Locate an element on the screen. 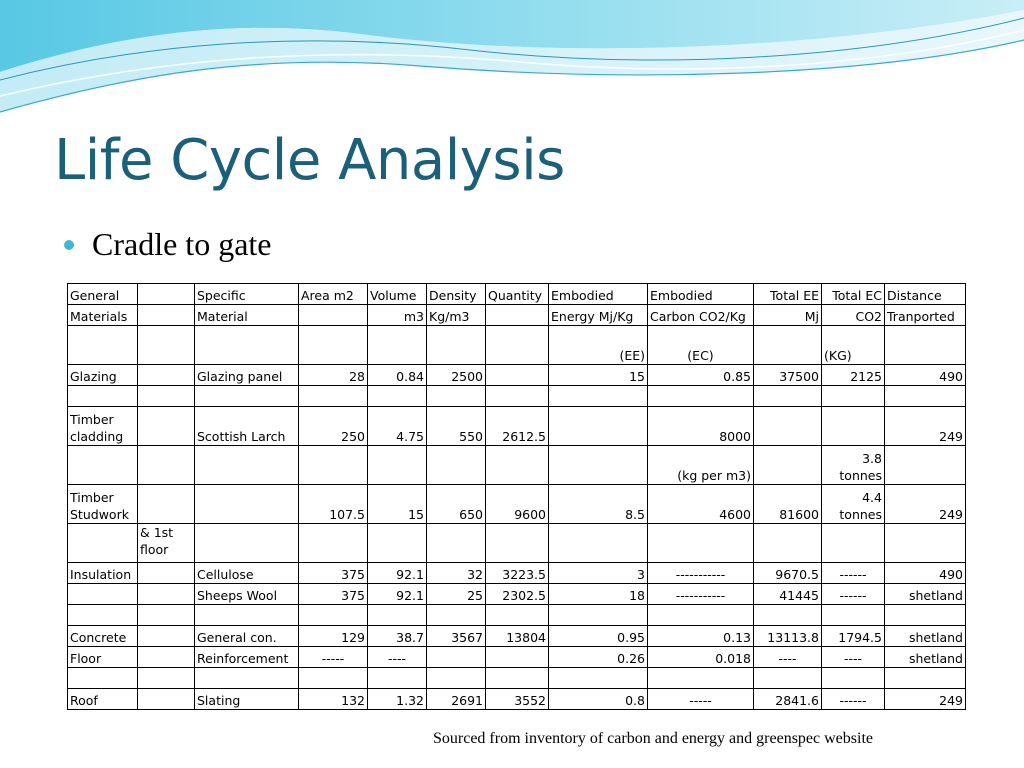  table-cell: 2302.5 is located at coordinates (517, 594).